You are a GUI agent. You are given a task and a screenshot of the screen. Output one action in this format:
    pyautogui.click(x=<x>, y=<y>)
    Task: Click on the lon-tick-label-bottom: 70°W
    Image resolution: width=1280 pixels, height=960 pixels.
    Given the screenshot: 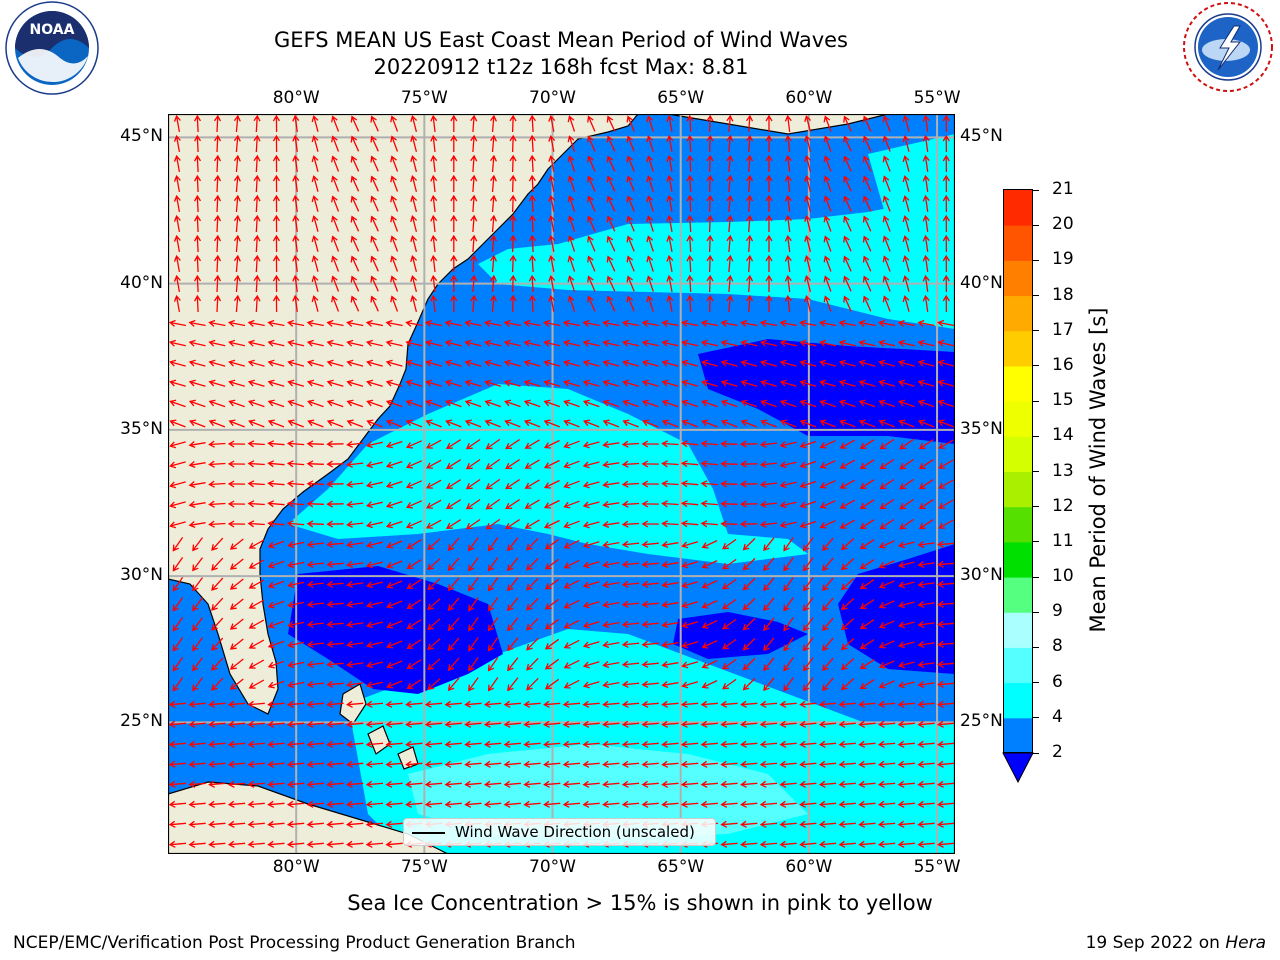 What is the action you would take?
    pyautogui.click(x=552, y=867)
    